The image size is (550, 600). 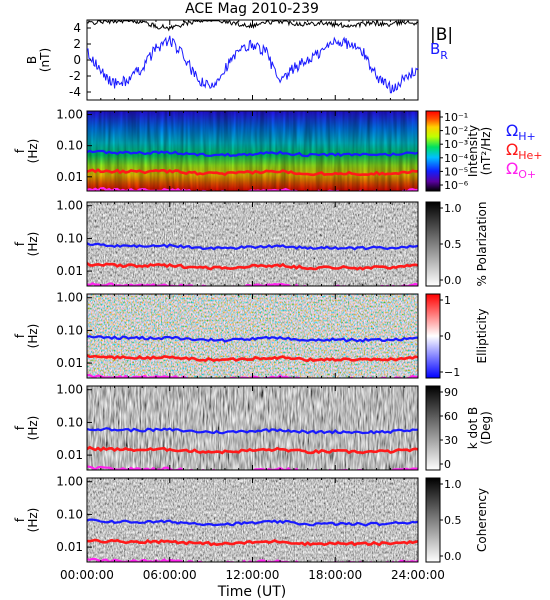 What do you see at coordinates (452, 372) in the screenshot?
I see `colorbar-tick-label: −1` at bounding box center [452, 372].